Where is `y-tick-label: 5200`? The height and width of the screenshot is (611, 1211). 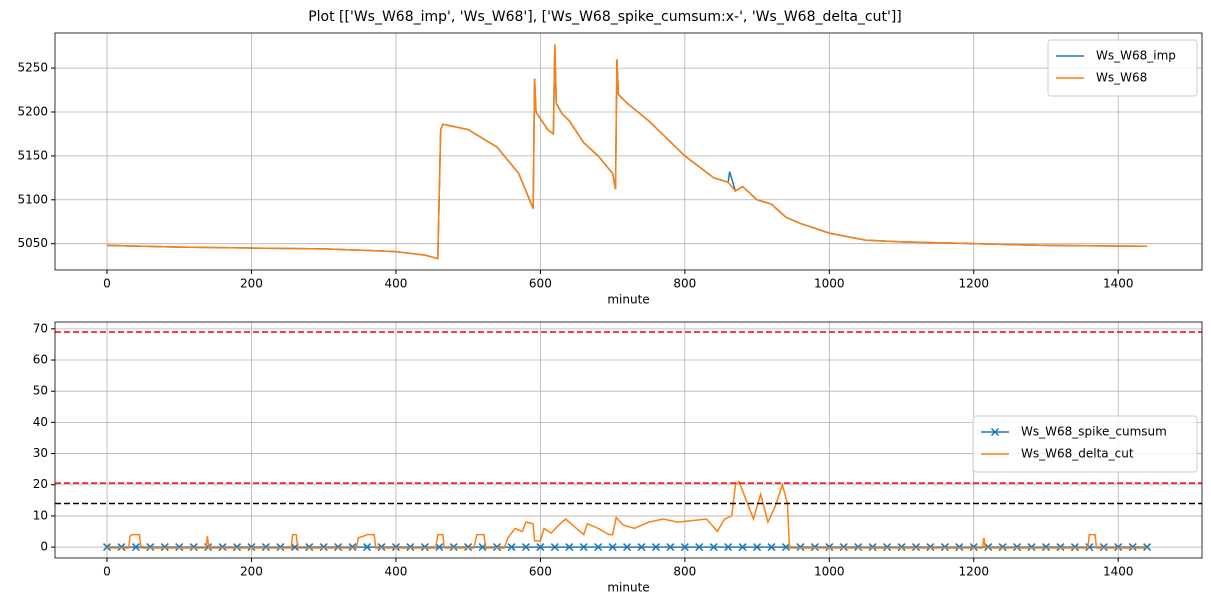
y-tick-label: 5200 is located at coordinates (32, 112).